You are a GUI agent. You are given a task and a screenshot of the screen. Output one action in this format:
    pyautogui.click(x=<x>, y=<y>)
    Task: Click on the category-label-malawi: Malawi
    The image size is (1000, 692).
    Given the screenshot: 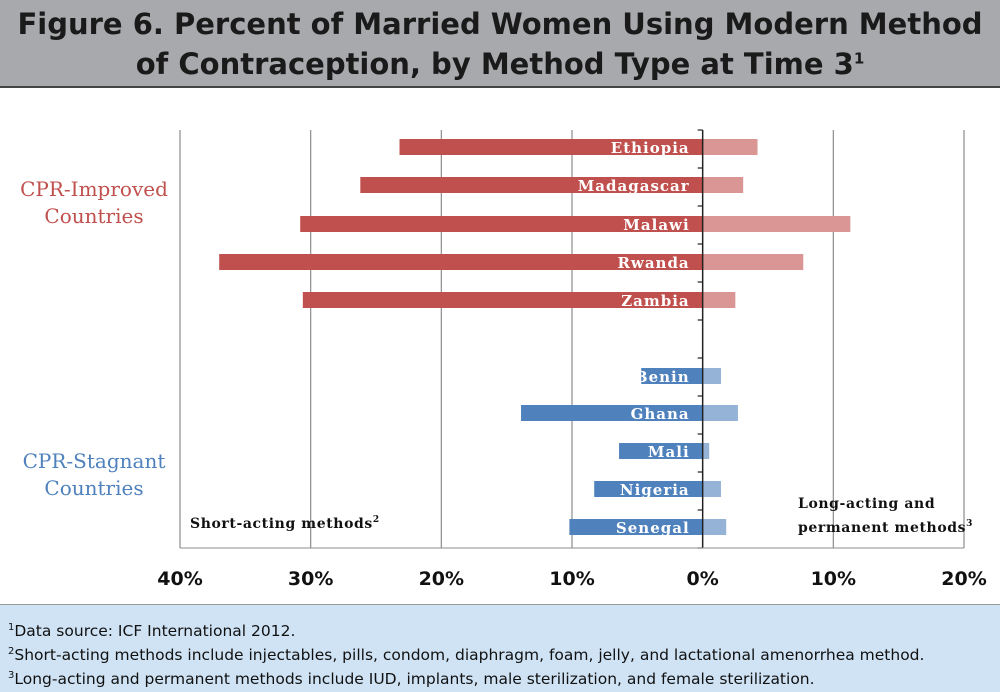 What is the action you would take?
    pyautogui.click(x=656, y=225)
    